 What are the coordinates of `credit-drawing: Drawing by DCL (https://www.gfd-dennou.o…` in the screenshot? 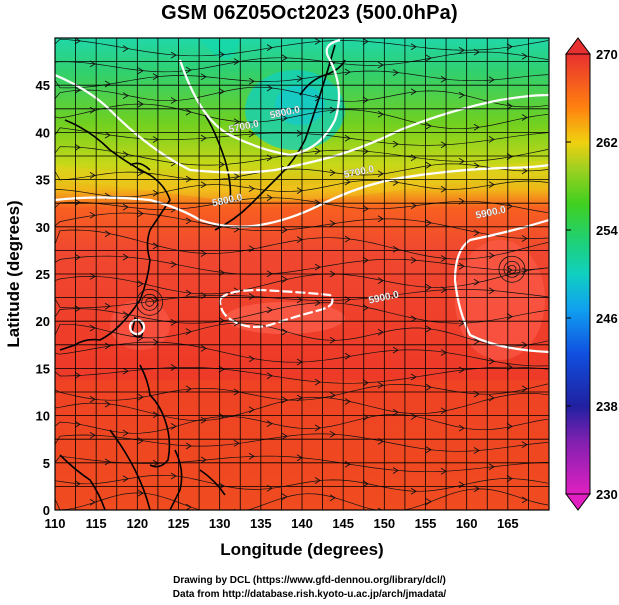 It's located at (309, 580).